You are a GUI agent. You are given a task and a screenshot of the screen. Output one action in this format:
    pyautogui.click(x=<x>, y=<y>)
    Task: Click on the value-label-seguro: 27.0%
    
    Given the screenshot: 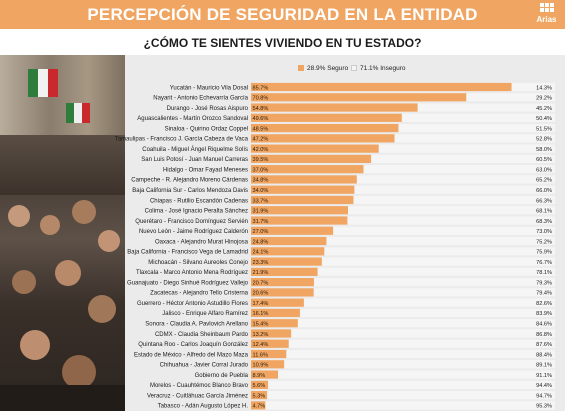 What is the action you would take?
    pyautogui.click(x=261, y=232)
    